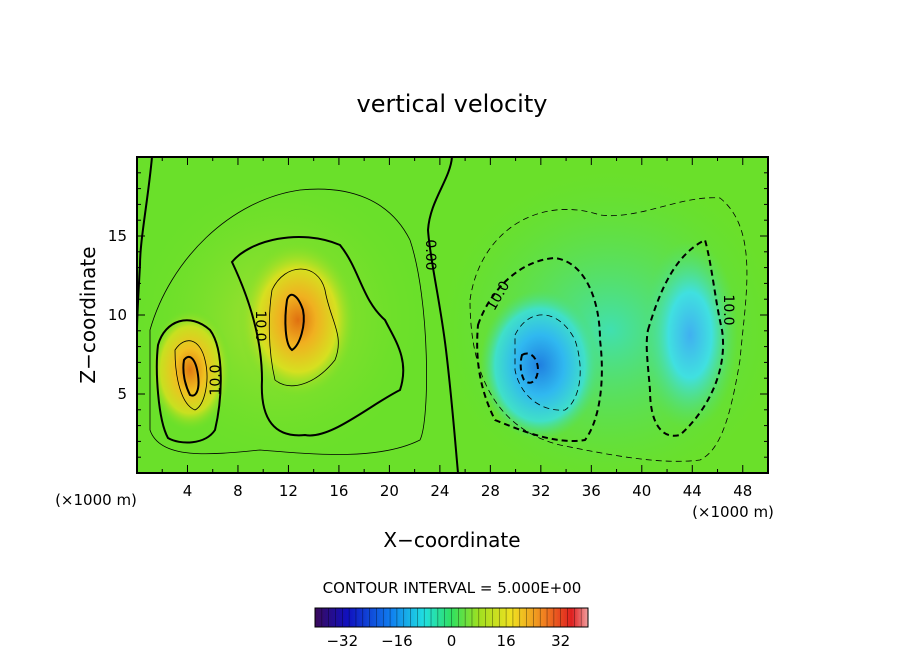  I want to click on x-tick-label: 28, so click(490, 491).